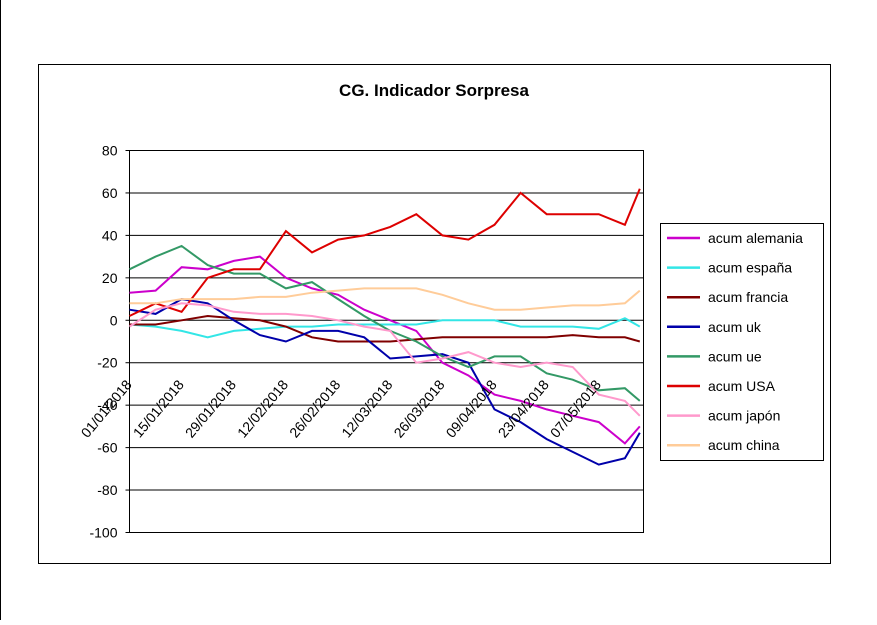 The image size is (877, 625). I want to click on legend, so click(742, 342).